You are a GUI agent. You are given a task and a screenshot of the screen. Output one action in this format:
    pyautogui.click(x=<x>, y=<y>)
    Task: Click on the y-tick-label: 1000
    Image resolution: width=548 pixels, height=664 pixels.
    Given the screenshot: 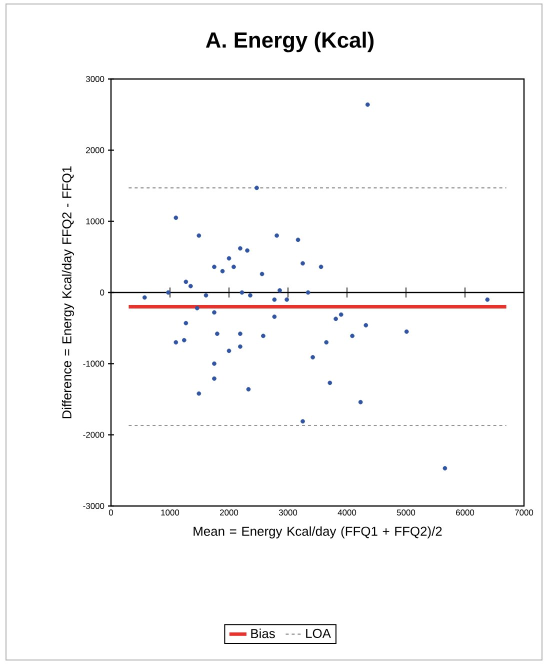 What is the action you would take?
    pyautogui.click(x=95, y=221)
    